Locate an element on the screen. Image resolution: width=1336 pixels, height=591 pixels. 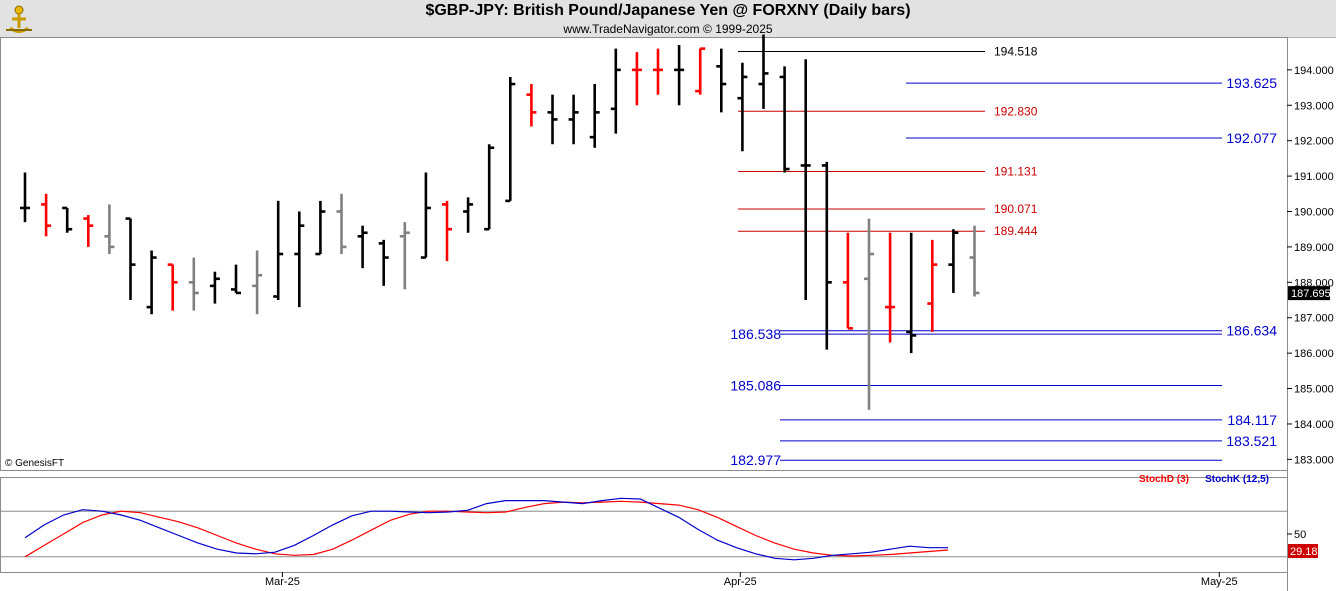
level-label: 194.518 is located at coordinates (1016, 52).